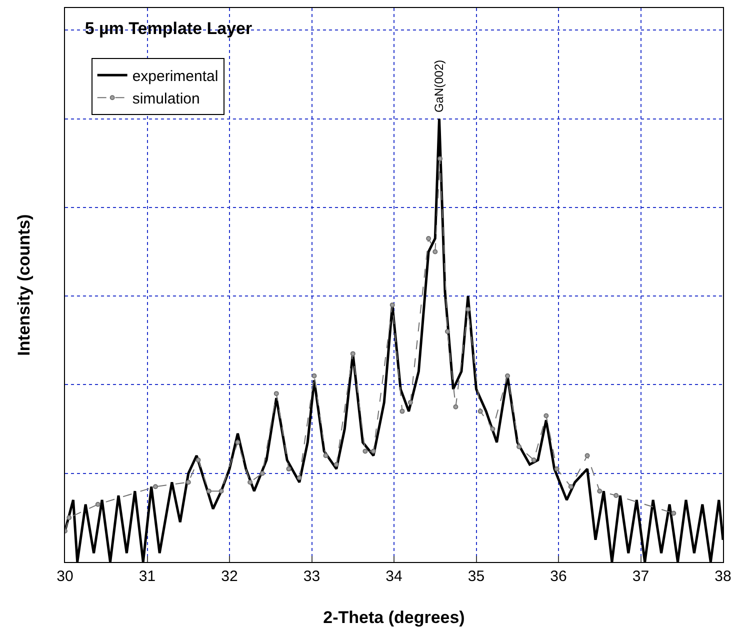 This screenshot has width=738, height=638. Describe the element at coordinates (394, 576) in the screenshot. I see `x-tick-label: 34` at that location.